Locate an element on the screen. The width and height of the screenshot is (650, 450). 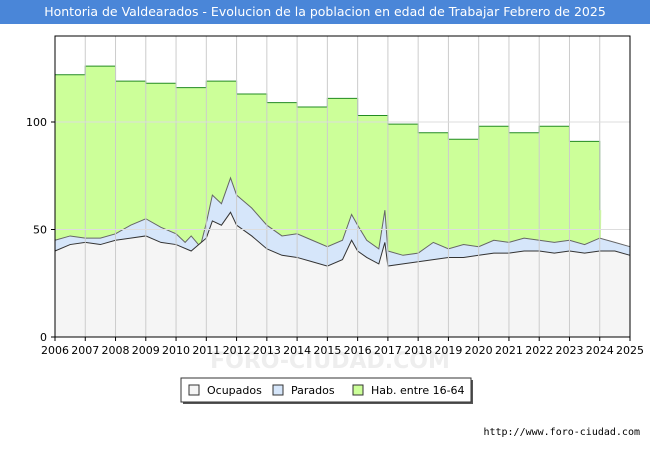
x-tick-label: 2024 is located at coordinates (600, 350).